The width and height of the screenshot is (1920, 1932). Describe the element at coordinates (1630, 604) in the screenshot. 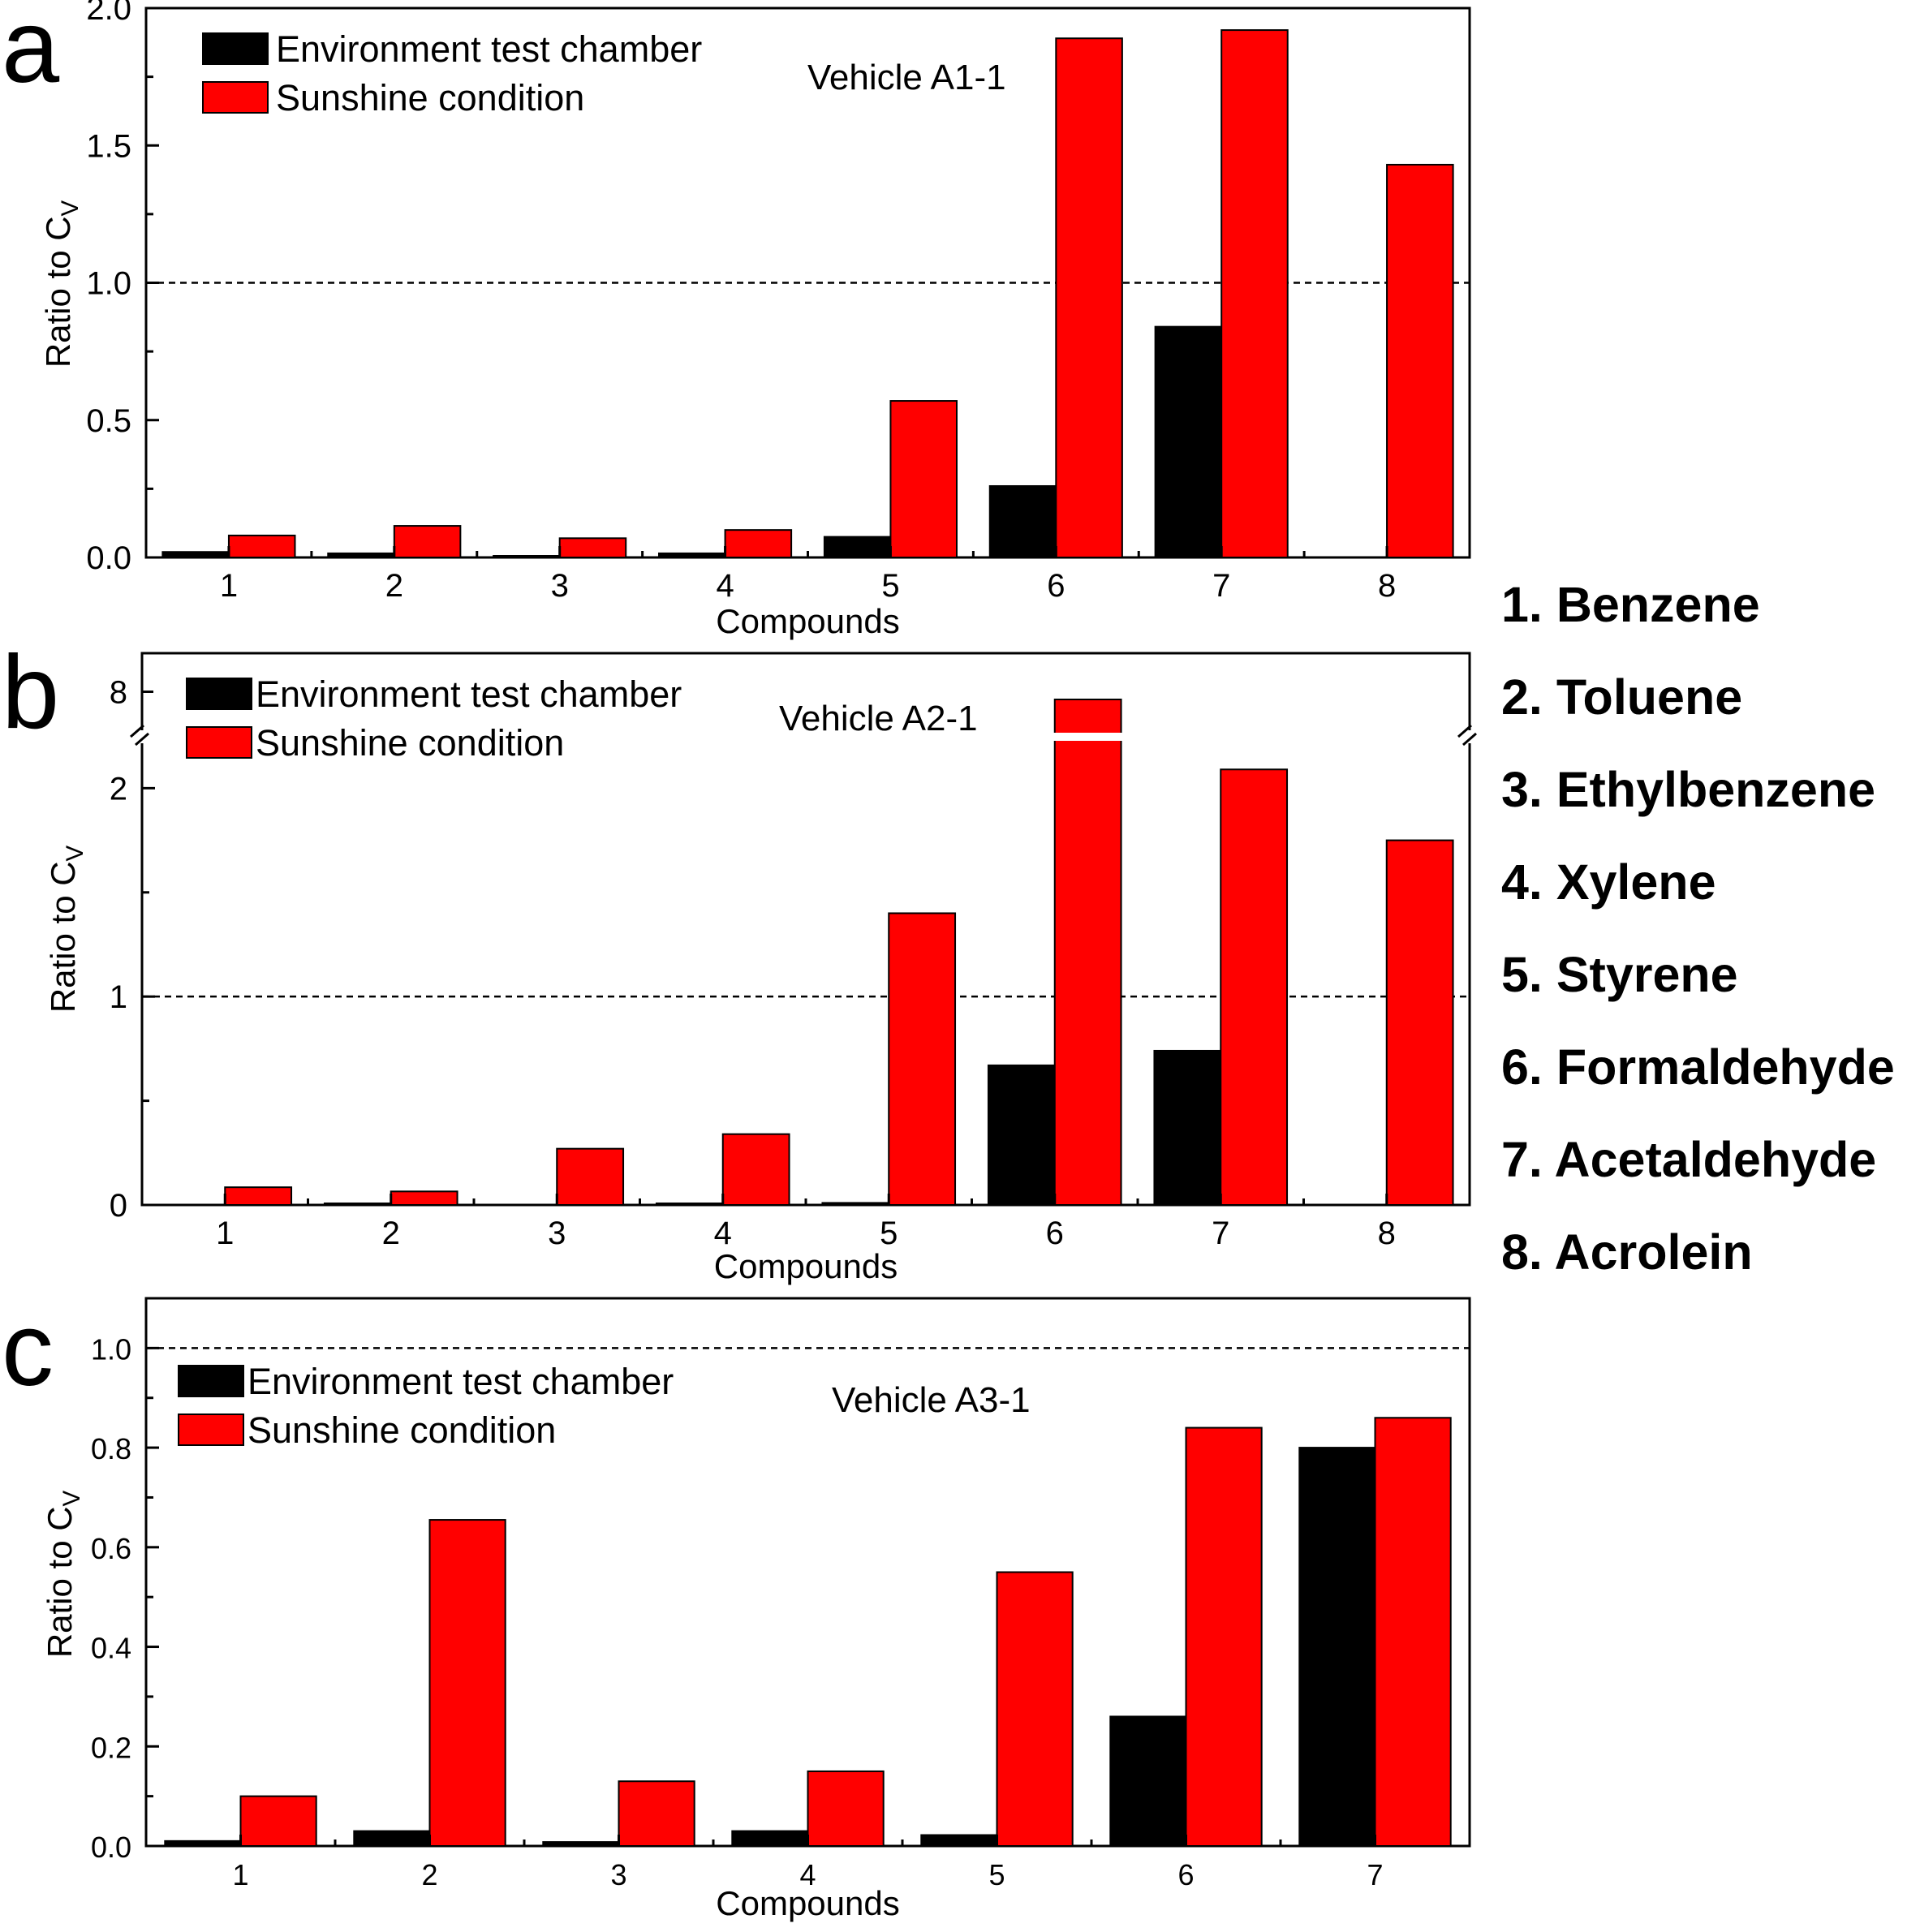

I see `compound-legend-item: 1. Benzene` at that location.